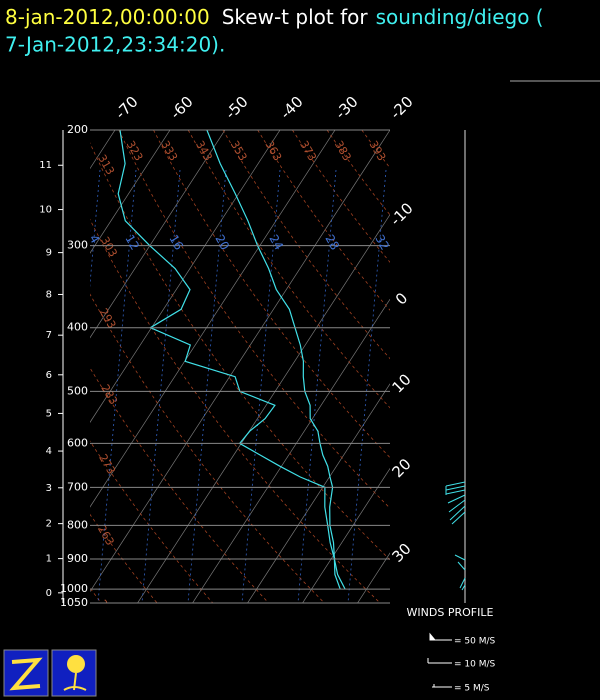 The height and width of the screenshot is (700, 600). Describe the element at coordinates (401, 298) in the screenshot. I see `isotherm-label: 0` at that location.